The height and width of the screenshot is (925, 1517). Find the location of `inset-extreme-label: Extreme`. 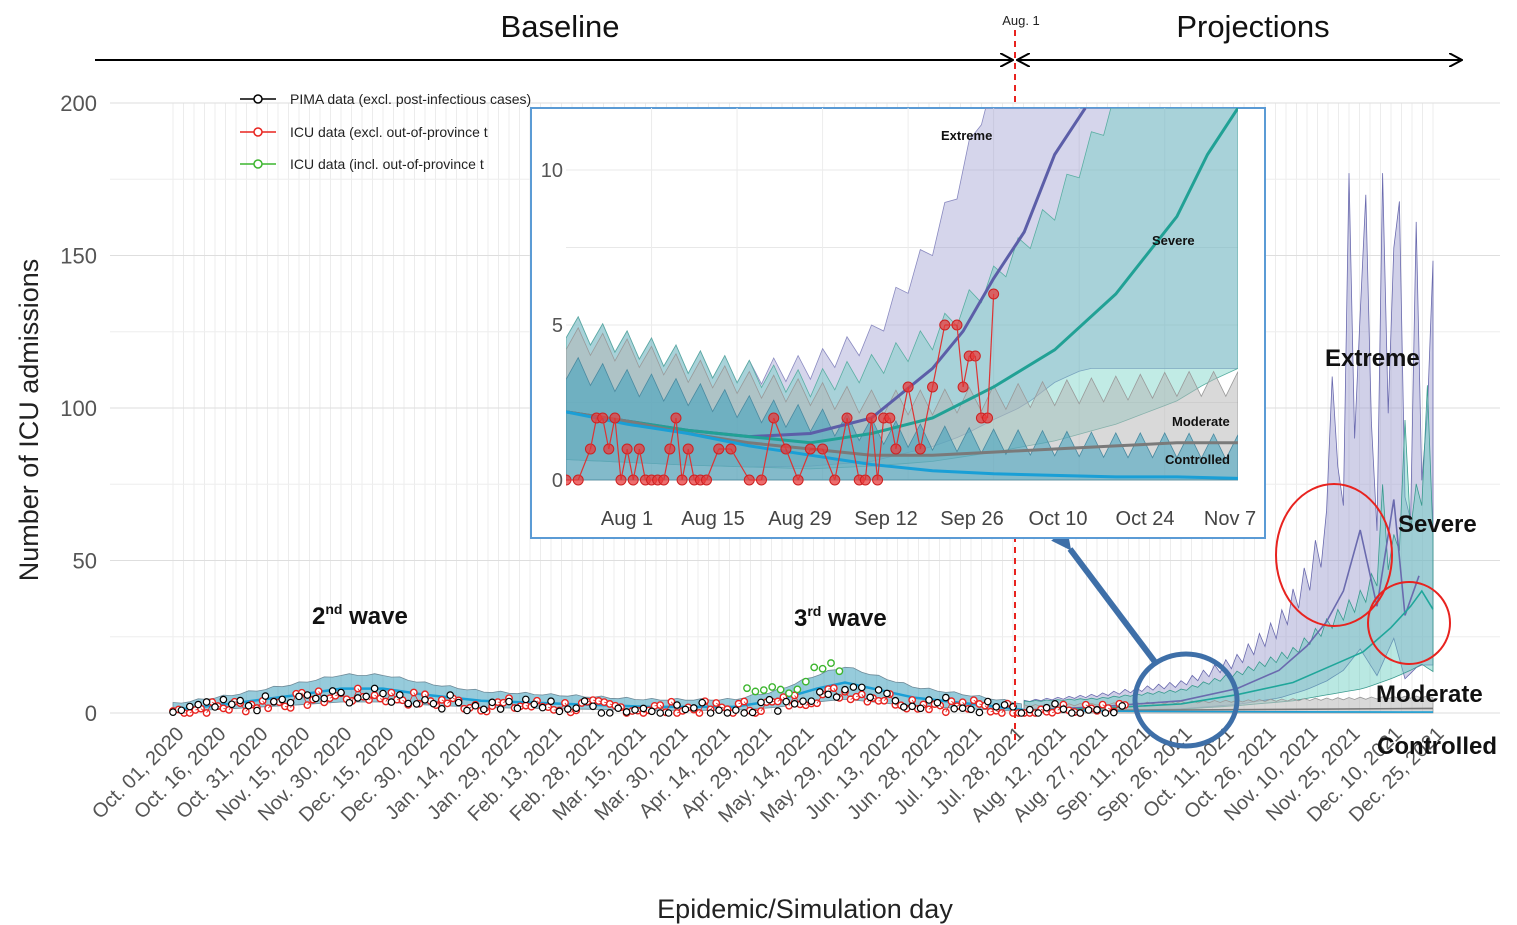

inset-extreme-label: Extreme is located at coordinates (966, 135).